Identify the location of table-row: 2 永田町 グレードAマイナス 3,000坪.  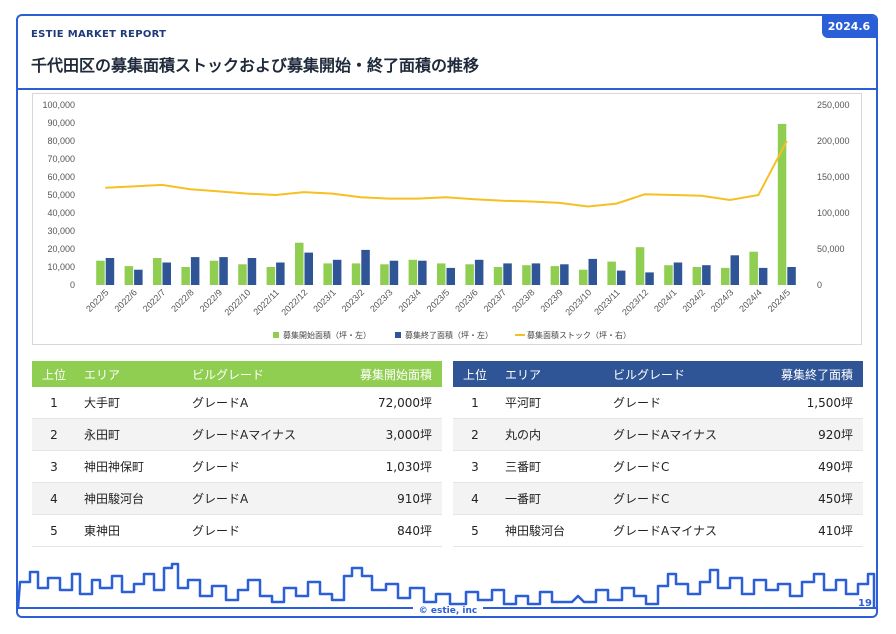
(237, 434).